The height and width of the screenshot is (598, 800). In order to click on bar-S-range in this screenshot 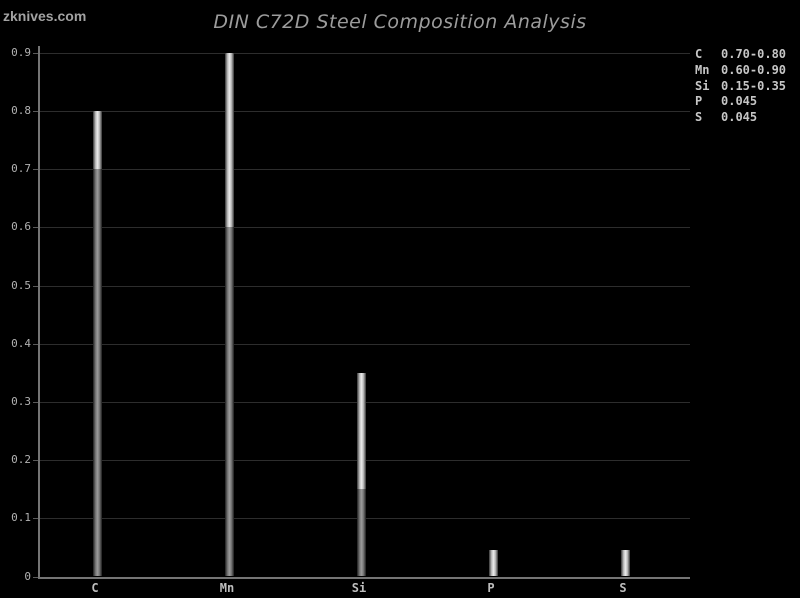, I will do `click(625, 563)`.